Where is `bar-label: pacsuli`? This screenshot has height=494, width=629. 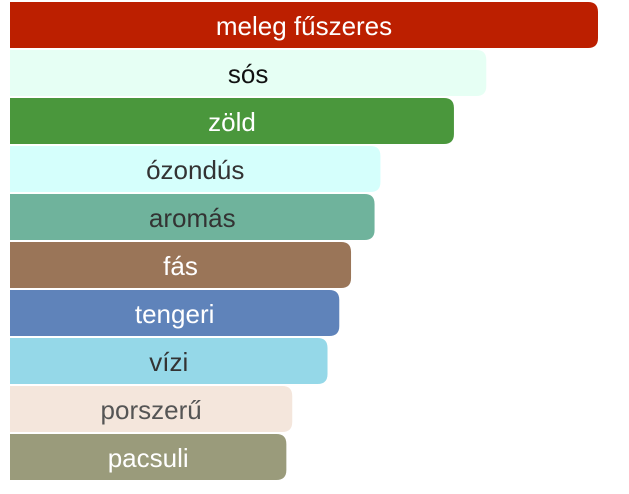 bar-label: pacsuli is located at coordinates (148, 458).